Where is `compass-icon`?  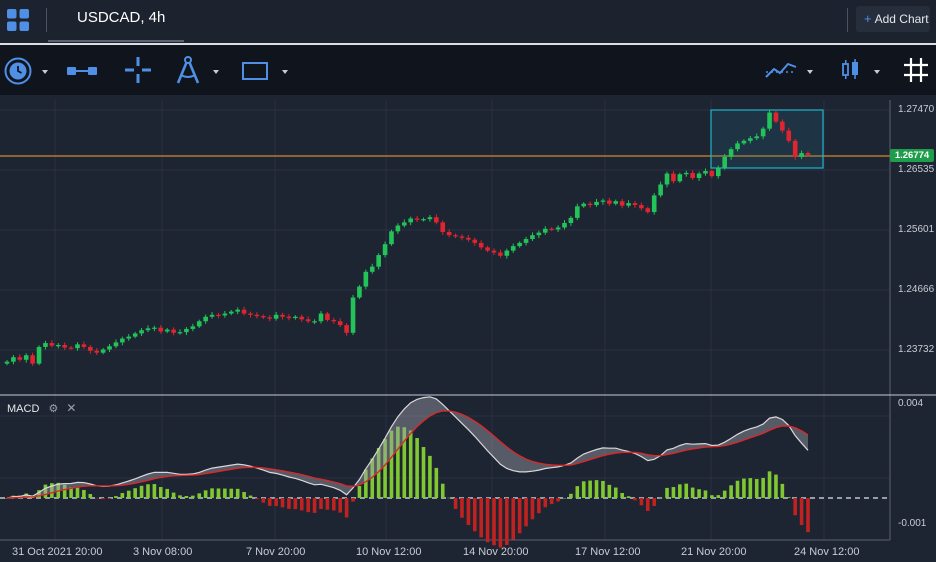 compass-icon is located at coordinates (188, 70).